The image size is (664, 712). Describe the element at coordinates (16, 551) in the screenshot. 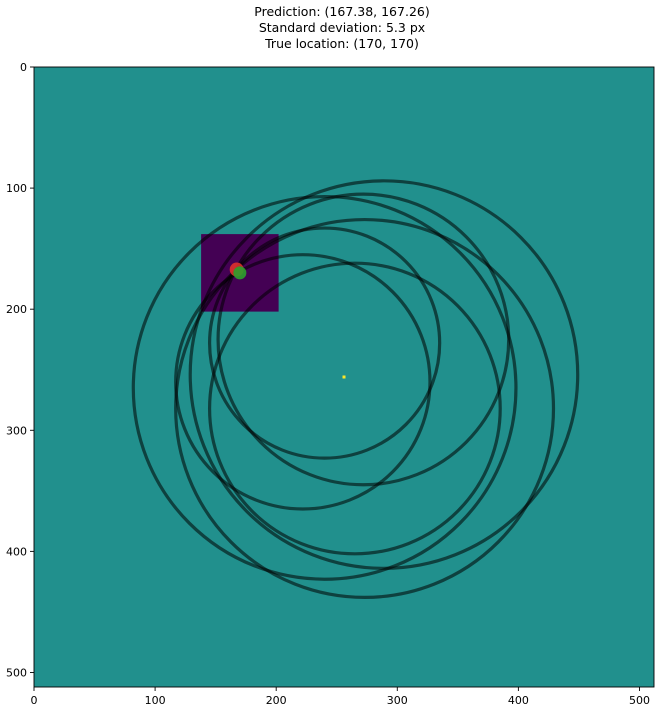

I see `y-tick-label: 400` at that location.